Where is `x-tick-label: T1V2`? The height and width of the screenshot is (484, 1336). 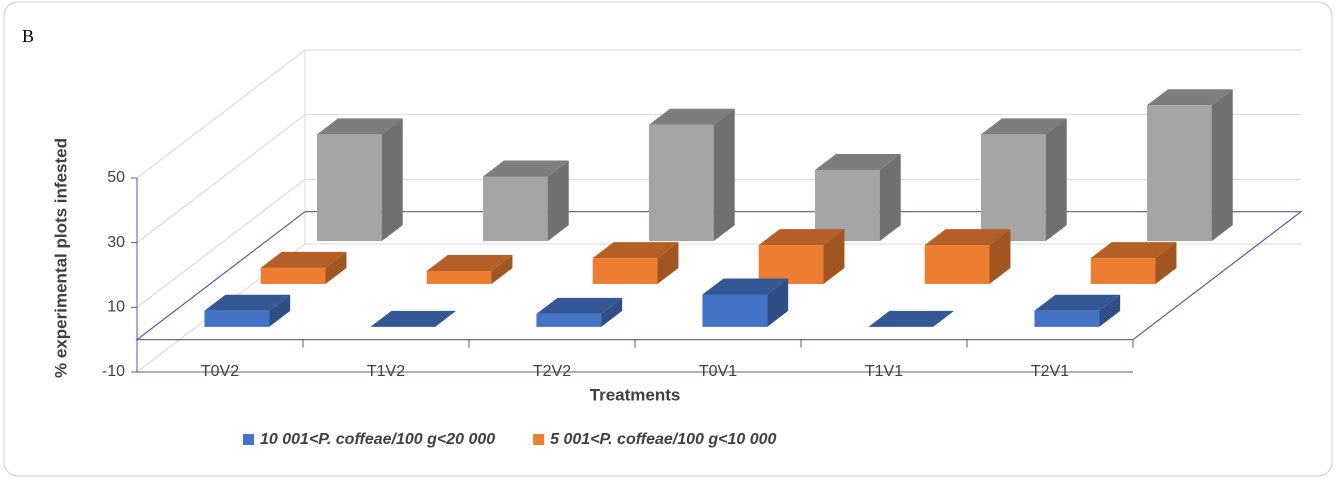 x-tick-label: T1V2 is located at coordinates (386, 371).